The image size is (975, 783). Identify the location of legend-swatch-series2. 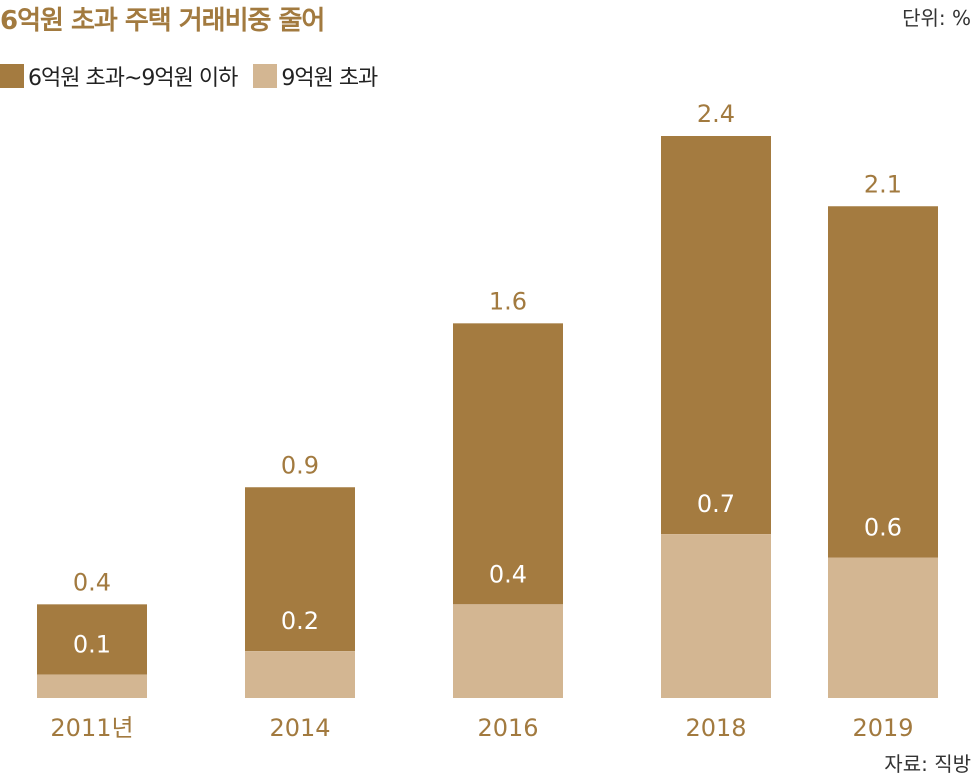
(265, 76).